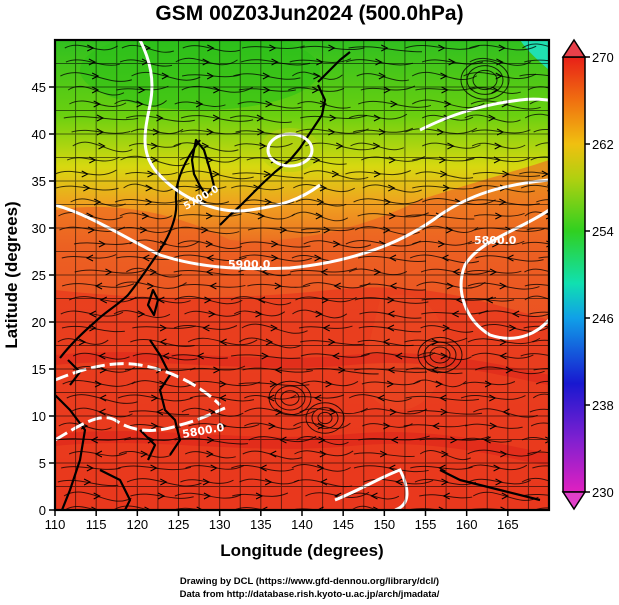 The image size is (619, 605). What do you see at coordinates (587, 274) in the screenshot?
I see `colorbar: 230 238 246 254 262 270` at bounding box center [587, 274].